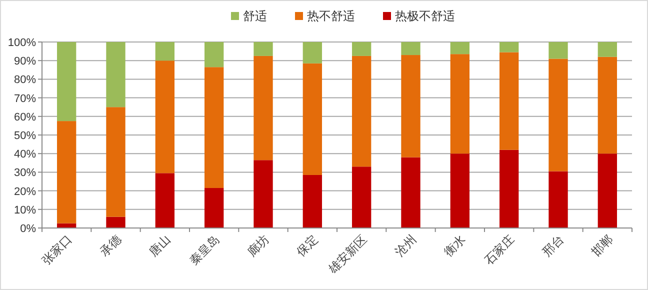  I want to click on y-tick-label: 60%, so click(25, 117).